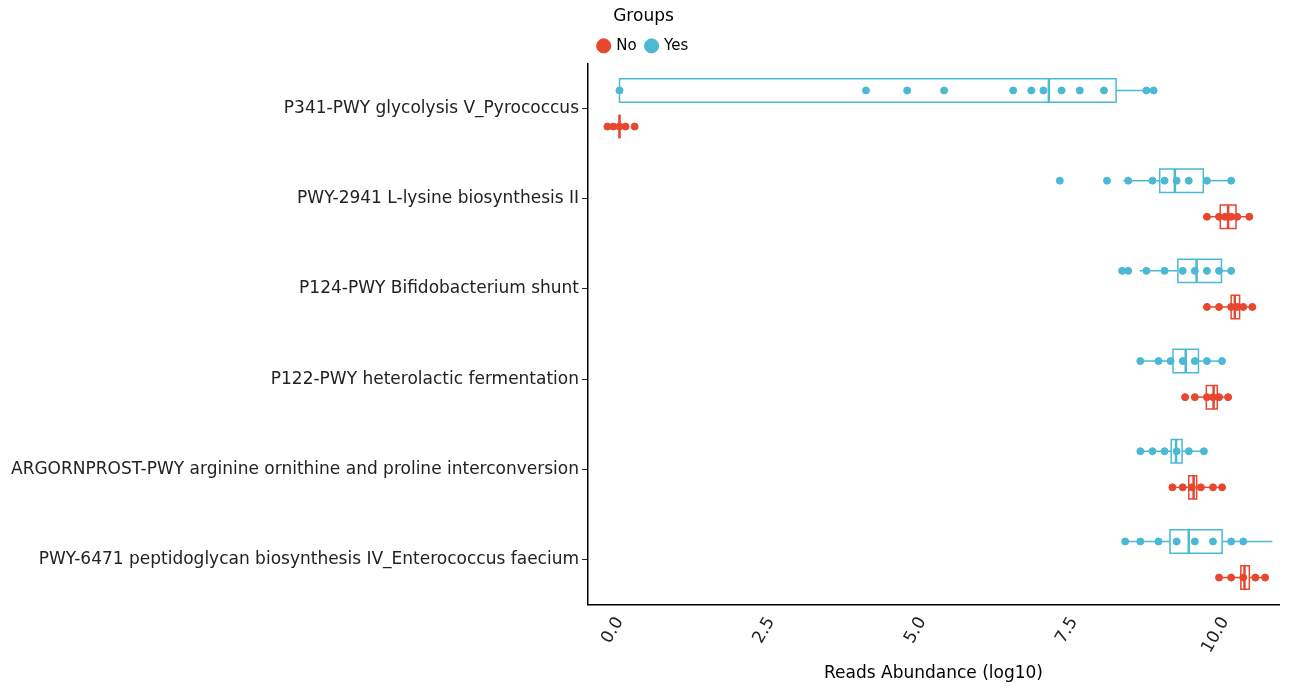 Image resolution: width=1295 pixels, height=696 pixels. I want to click on x-tick-label: 0.0, so click(611, 629).